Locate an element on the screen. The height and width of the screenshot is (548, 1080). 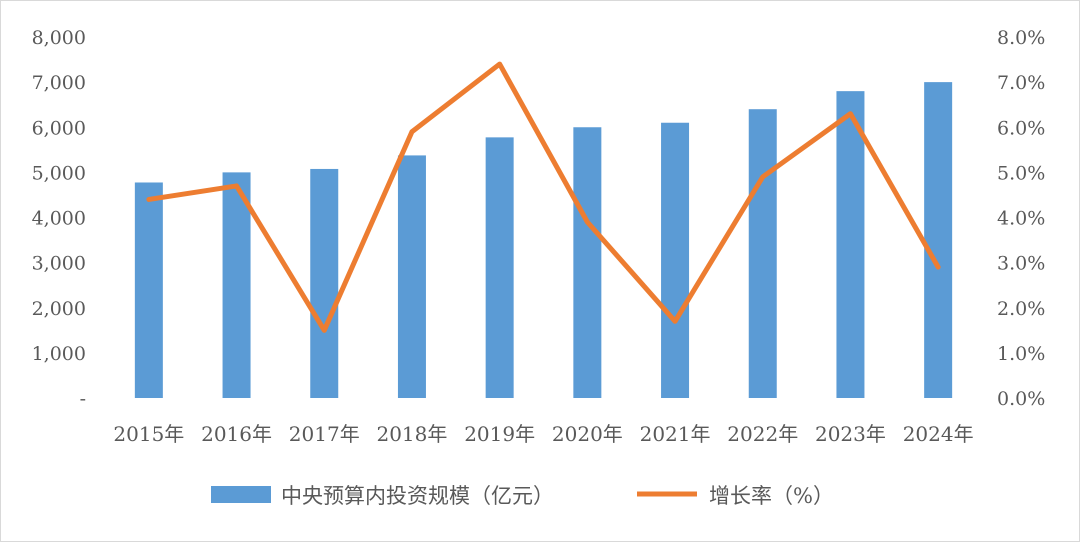
x-axis-label: 2021年 is located at coordinates (675, 434).